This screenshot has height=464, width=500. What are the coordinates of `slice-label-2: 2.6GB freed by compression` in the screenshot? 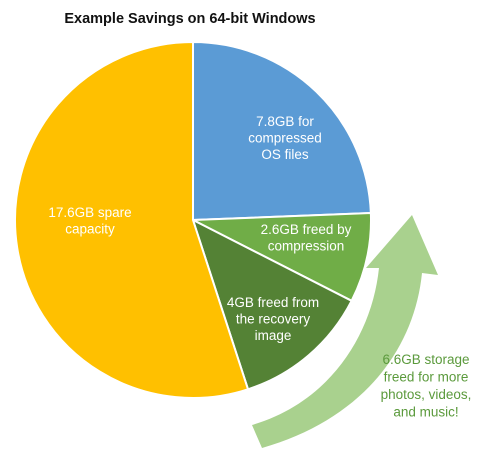 It's located at (306, 238).